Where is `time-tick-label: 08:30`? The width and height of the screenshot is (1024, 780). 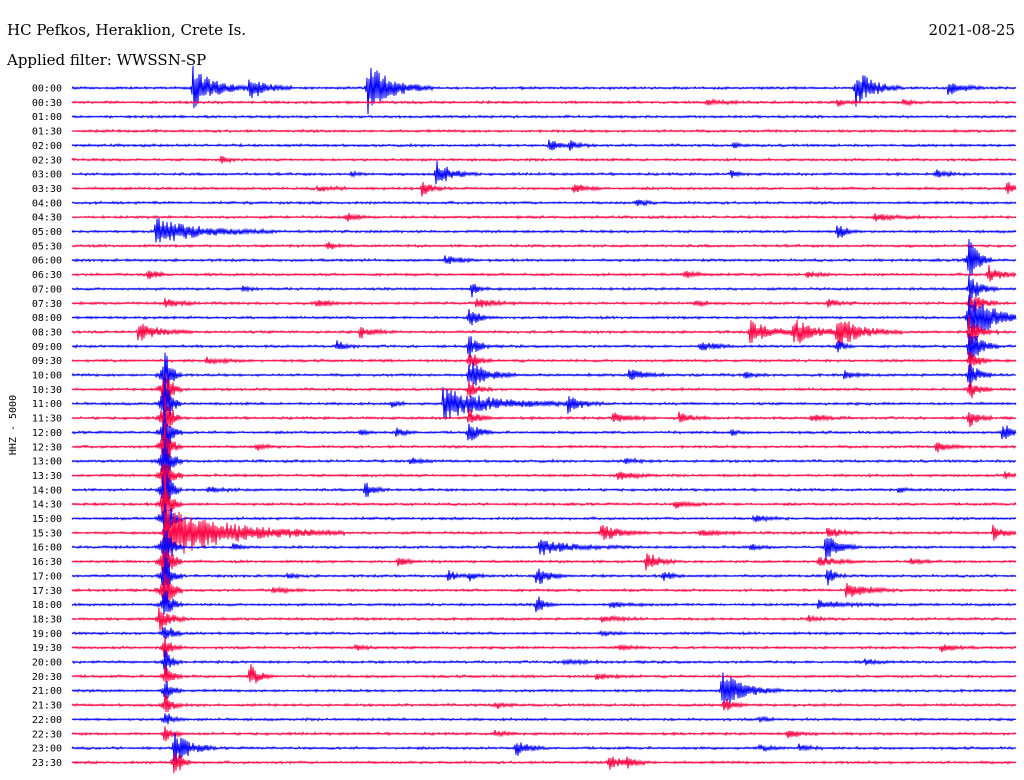 time-tick-label: 08:30 is located at coordinates (47, 332).